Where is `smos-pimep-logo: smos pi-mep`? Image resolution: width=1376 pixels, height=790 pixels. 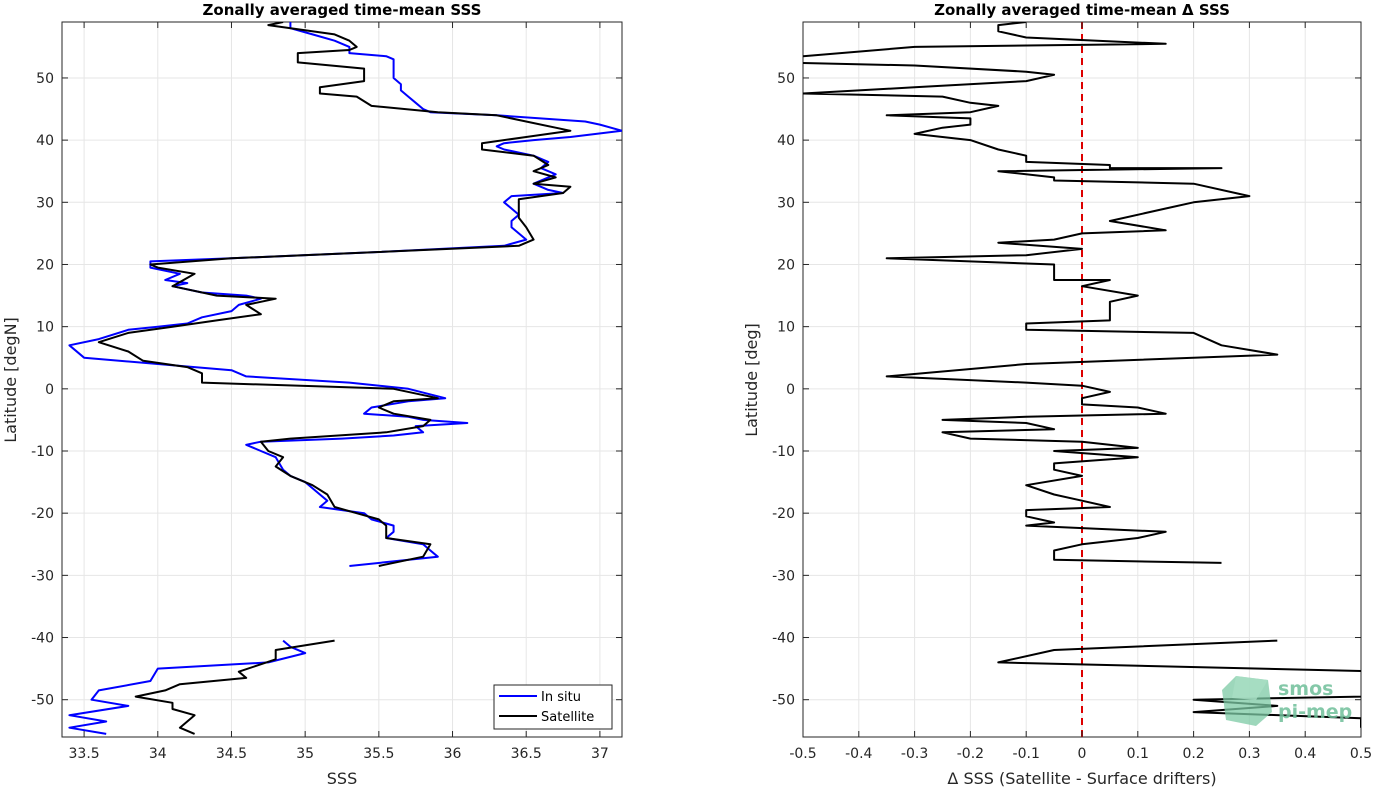
smos-pimep-logo: smos pi-mep is located at coordinates (1287, 701).